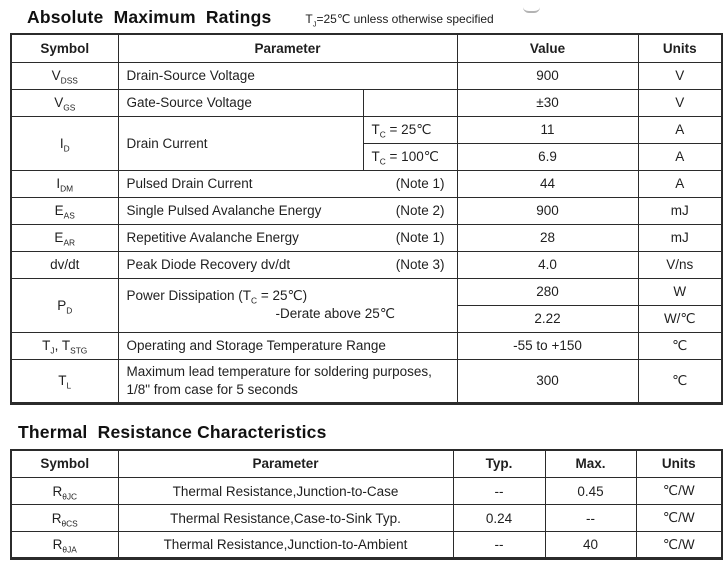 This screenshot has width=726, height=584. What do you see at coordinates (547, 129) in the screenshot?
I see `value-cell: 11` at bounding box center [547, 129].